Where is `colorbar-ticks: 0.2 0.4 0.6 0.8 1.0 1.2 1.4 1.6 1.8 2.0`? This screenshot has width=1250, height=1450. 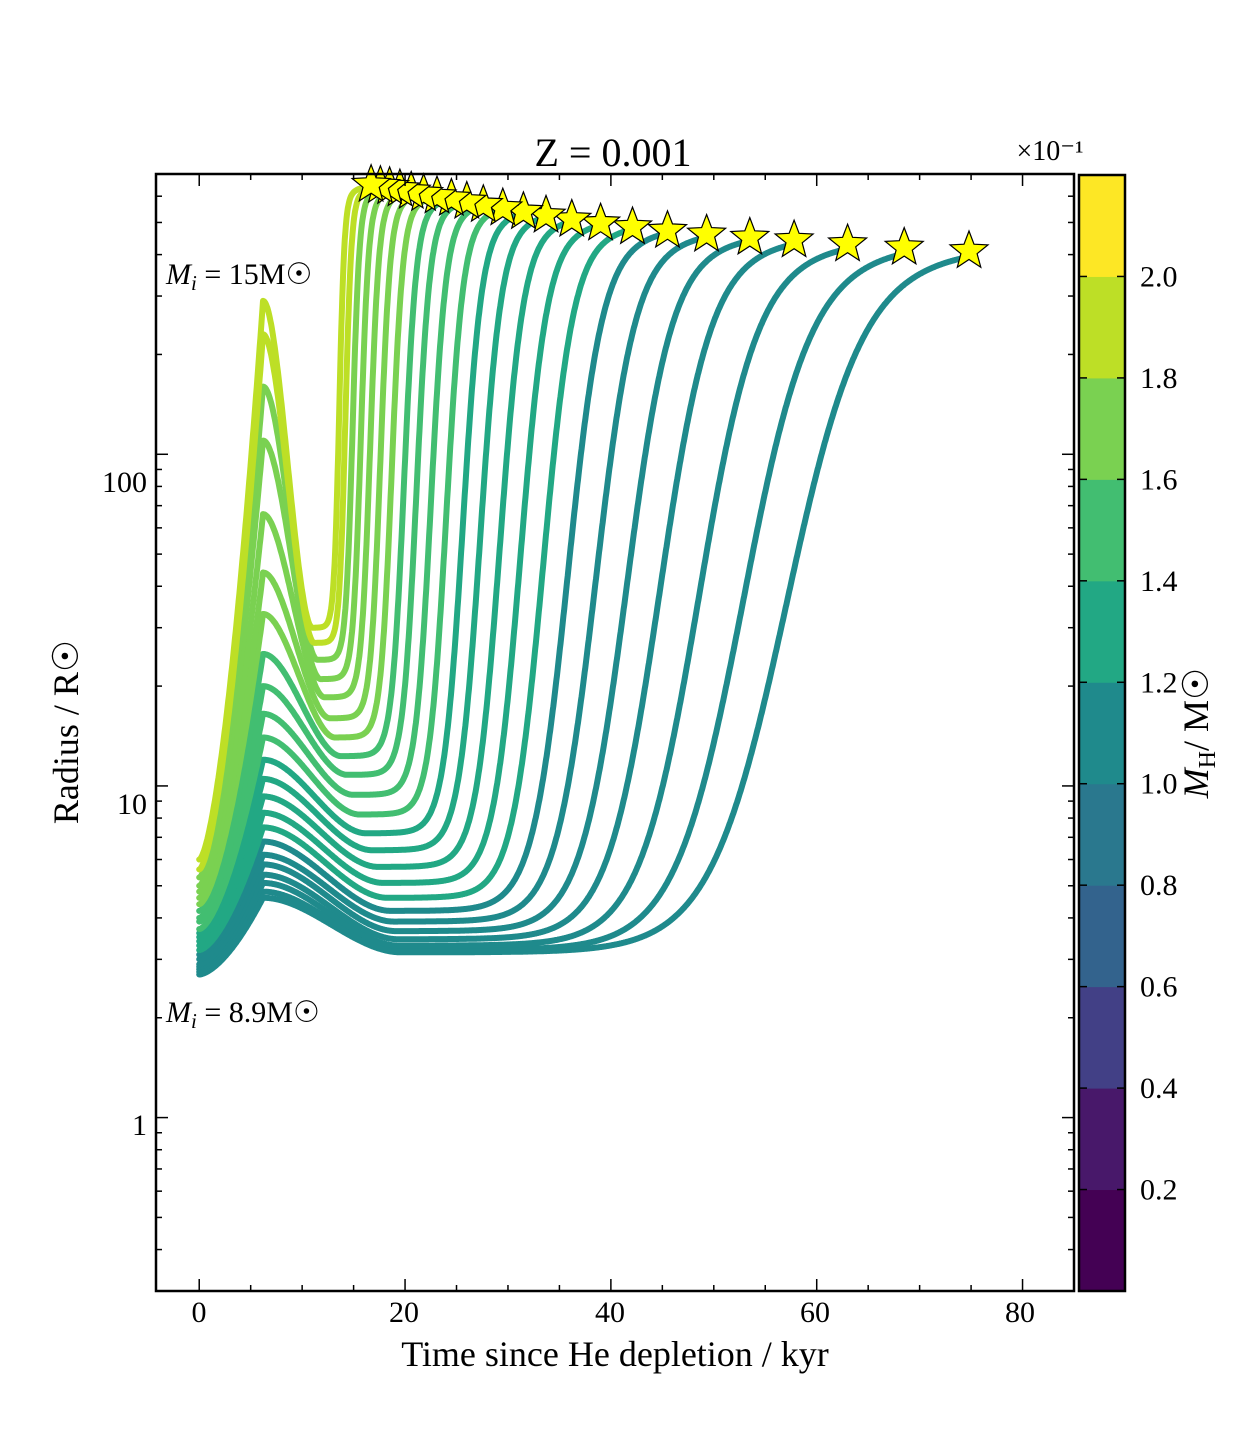 colorbar-ticks: 0.2 0.4 0.6 0.8 1.0 1.2 1.4 1.6 1.8 2.0 is located at coordinates (1128, 733).